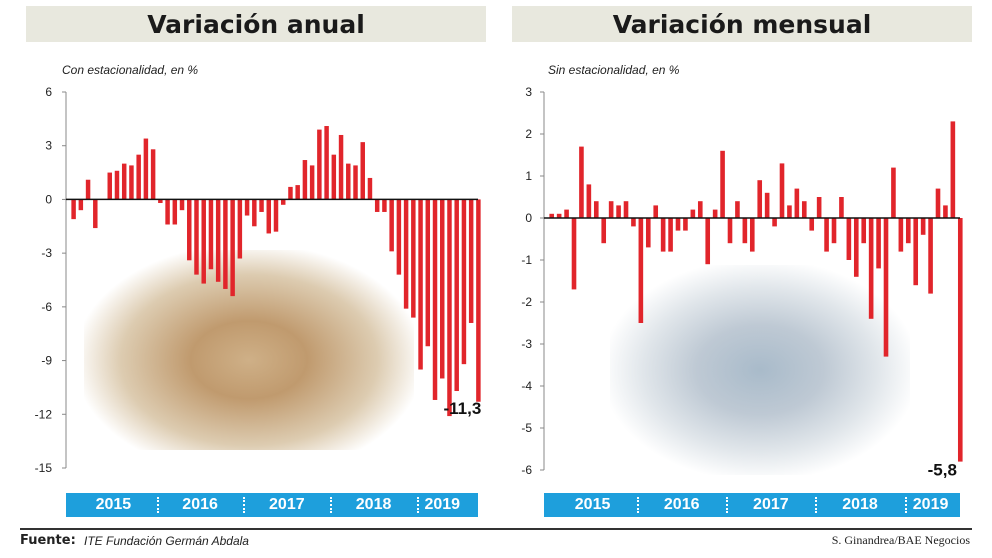 The image size is (992, 558). I want to click on annual-chart-title: Variación anual, so click(256, 24).